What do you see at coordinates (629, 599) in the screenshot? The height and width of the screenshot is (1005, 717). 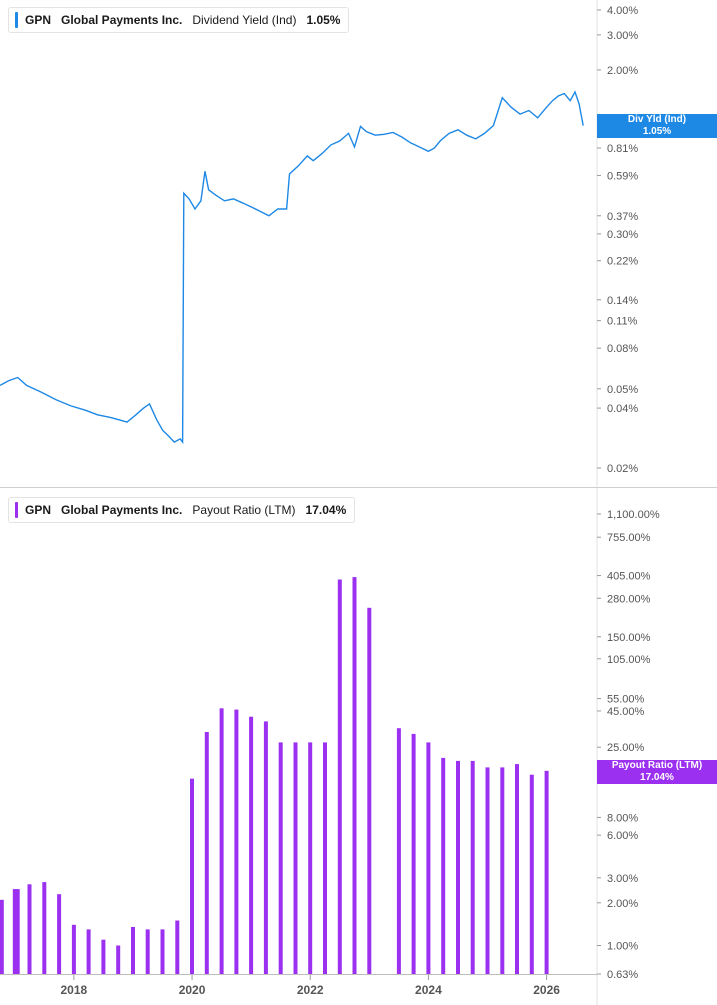 I see `y-tick-label: 280.00%` at bounding box center [629, 599].